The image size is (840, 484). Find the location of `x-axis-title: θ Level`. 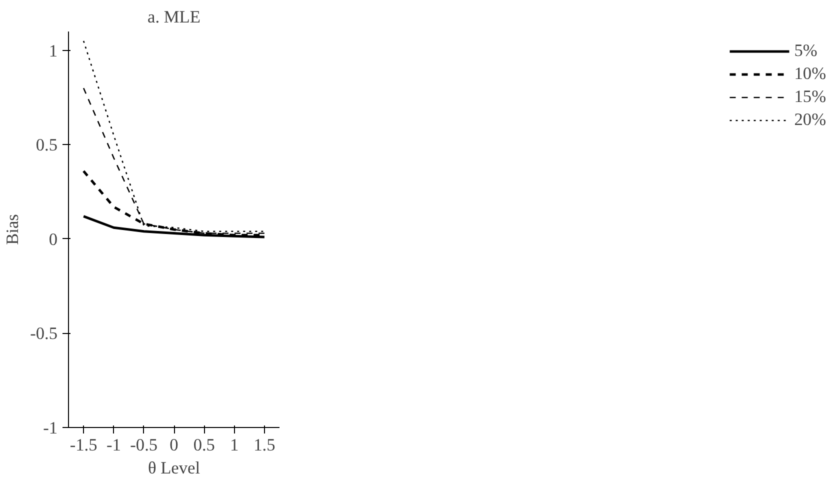

x-axis-title: θ Level is located at coordinates (174, 468).